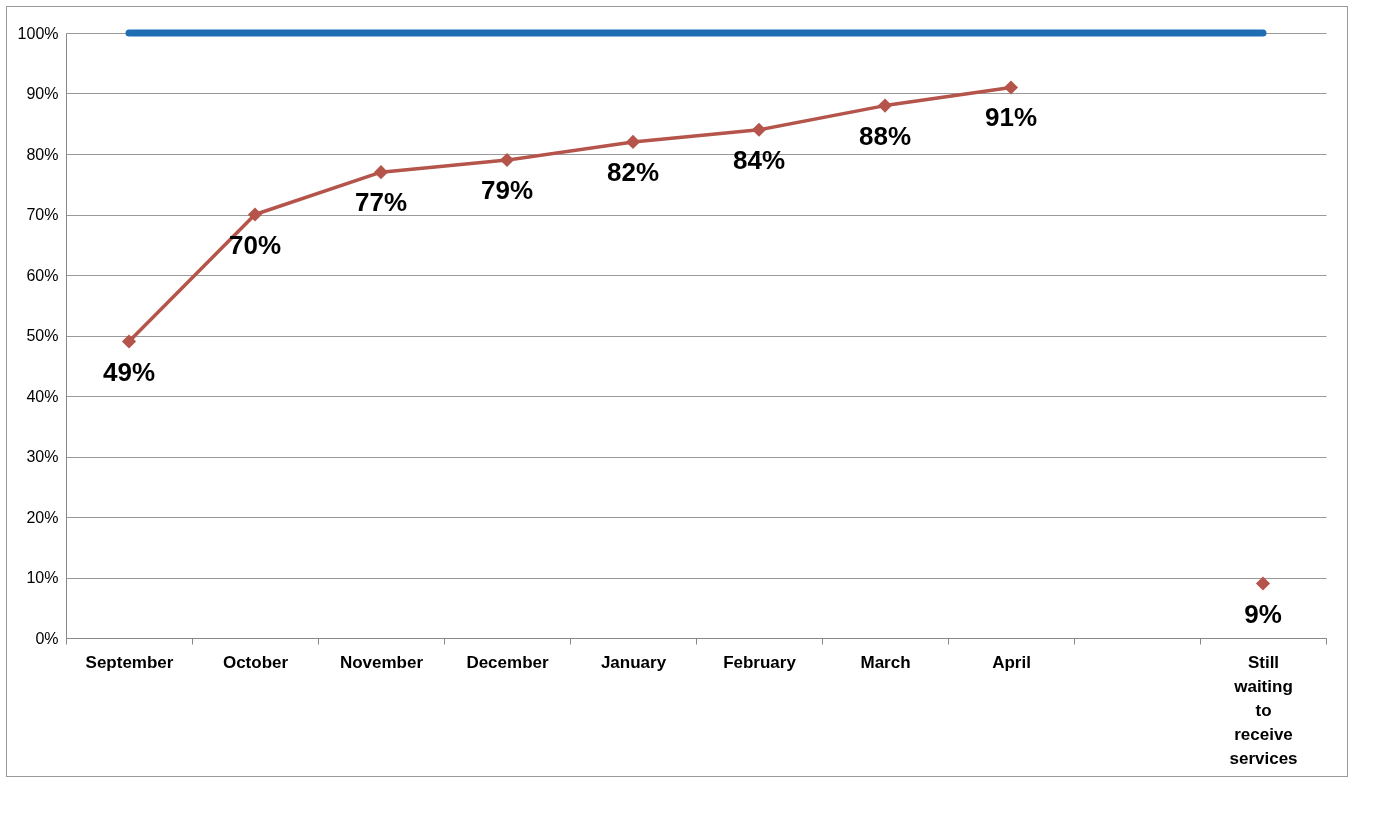 The height and width of the screenshot is (816, 1397). Describe the element at coordinates (42, 335) in the screenshot. I see `y-tick-label: 50%` at that location.